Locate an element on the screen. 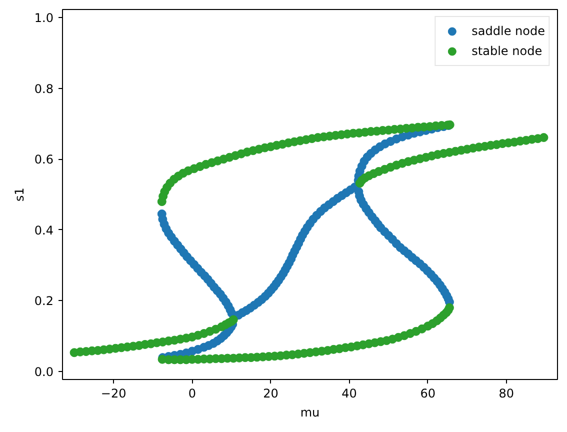  x-tick-label: 20 is located at coordinates (270, 393).